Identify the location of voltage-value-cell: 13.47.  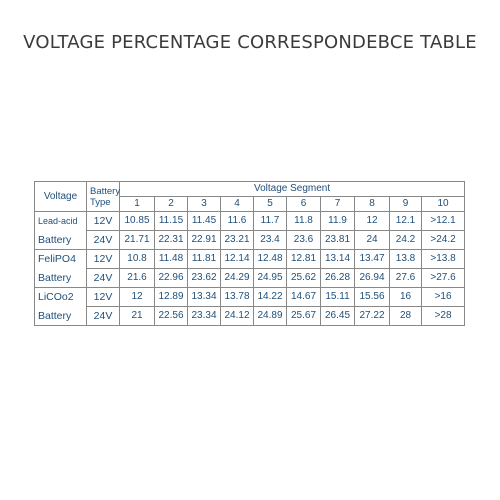
(372, 259).